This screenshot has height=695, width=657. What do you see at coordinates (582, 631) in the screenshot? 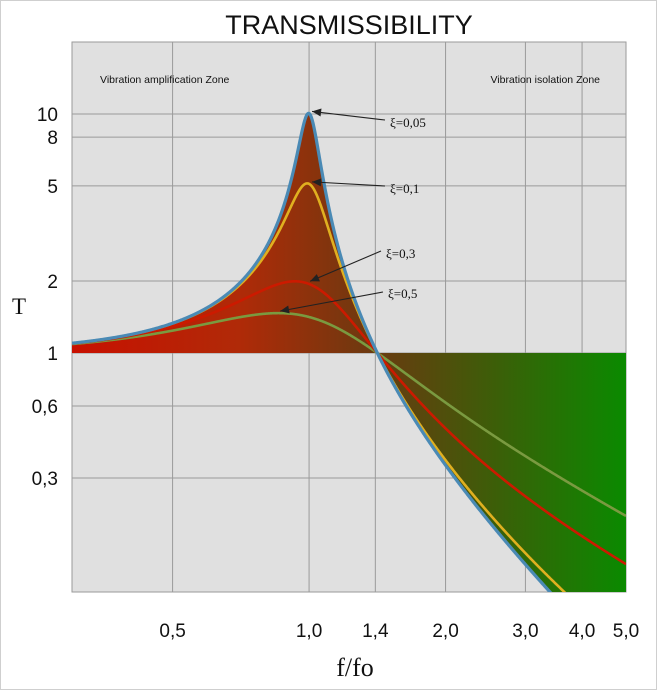
I see `x-tick-label: 4,0` at bounding box center [582, 631].